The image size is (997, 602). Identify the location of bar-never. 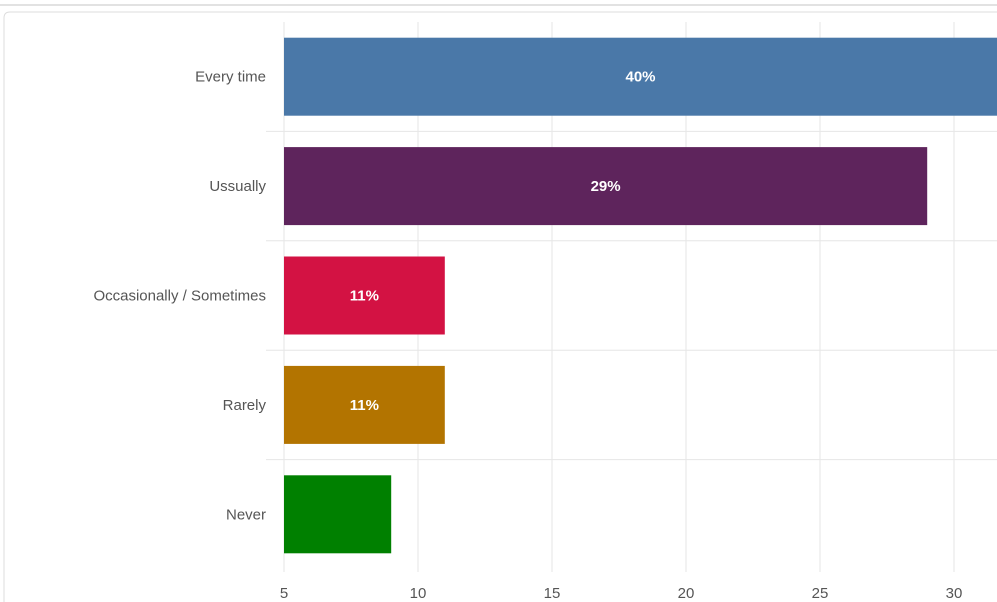
(337, 514).